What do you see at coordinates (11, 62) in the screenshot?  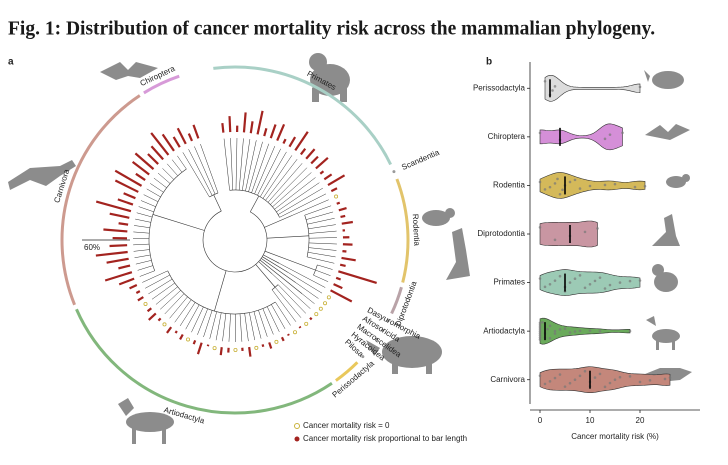 I see `panel-label: a` at bounding box center [11, 62].